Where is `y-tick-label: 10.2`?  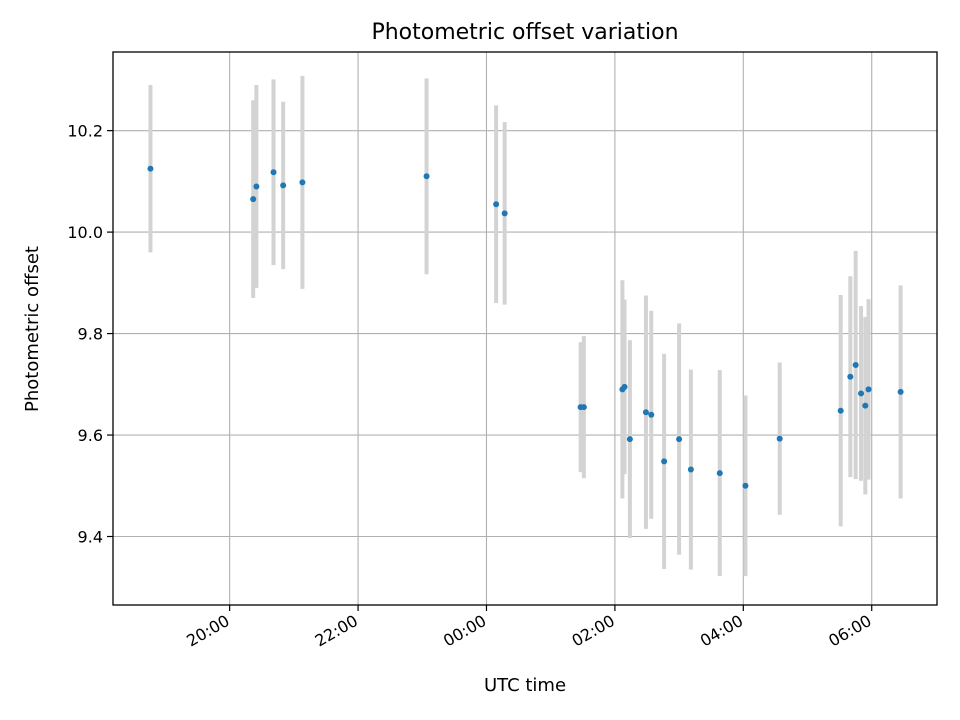 y-tick-label: 10.2 is located at coordinates (85, 131).